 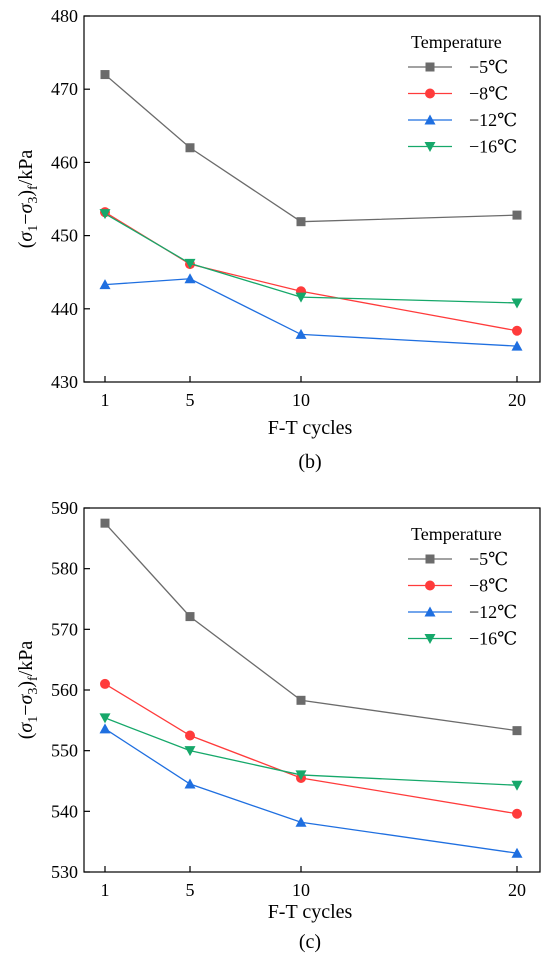 What do you see at coordinates (64, 690) in the screenshot?
I see `y-tick-label: 560` at bounding box center [64, 690].